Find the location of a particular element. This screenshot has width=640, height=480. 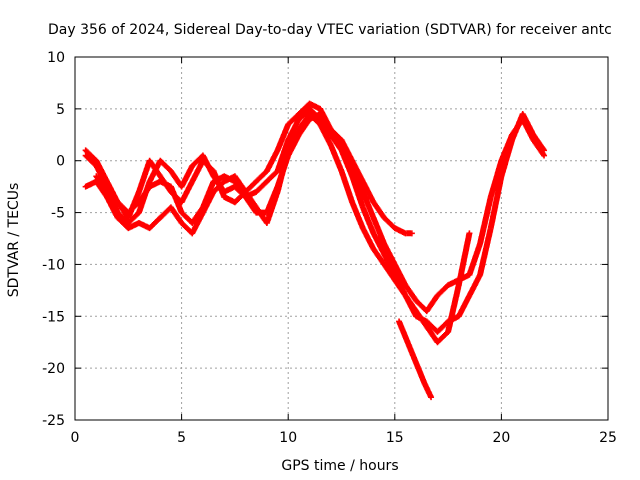

y-tick-label: -5 is located at coordinates (58, 214).